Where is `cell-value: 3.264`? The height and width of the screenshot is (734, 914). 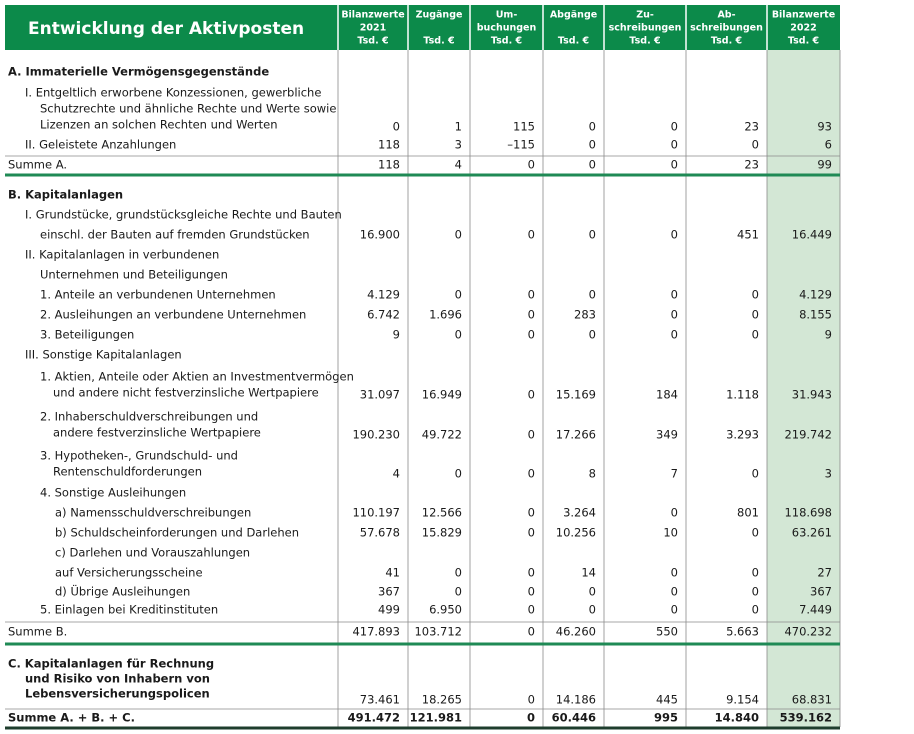
cell-value: 3.264 is located at coordinates (579, 513).